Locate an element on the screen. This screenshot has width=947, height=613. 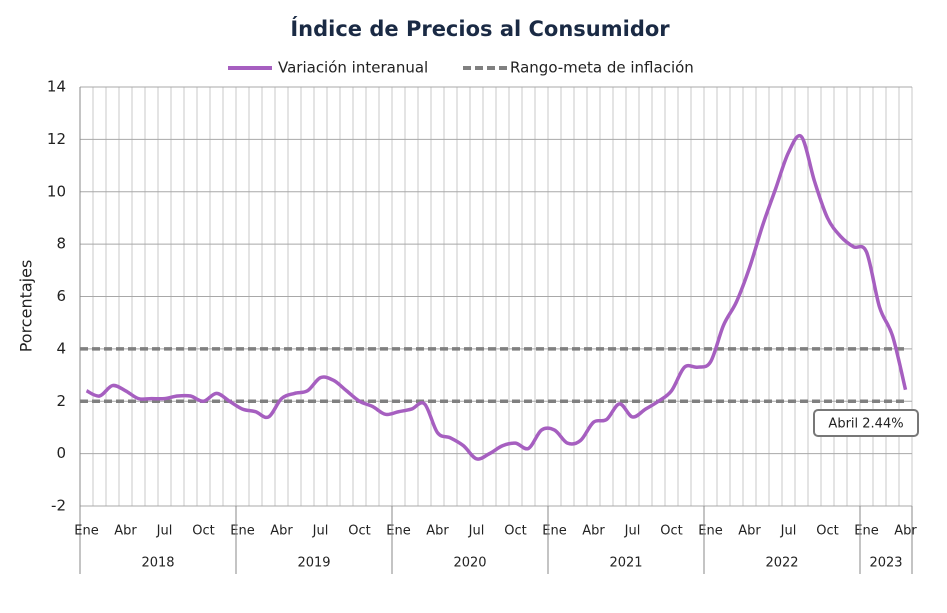
year-label: 2018 is located at coordinates (157, 563).